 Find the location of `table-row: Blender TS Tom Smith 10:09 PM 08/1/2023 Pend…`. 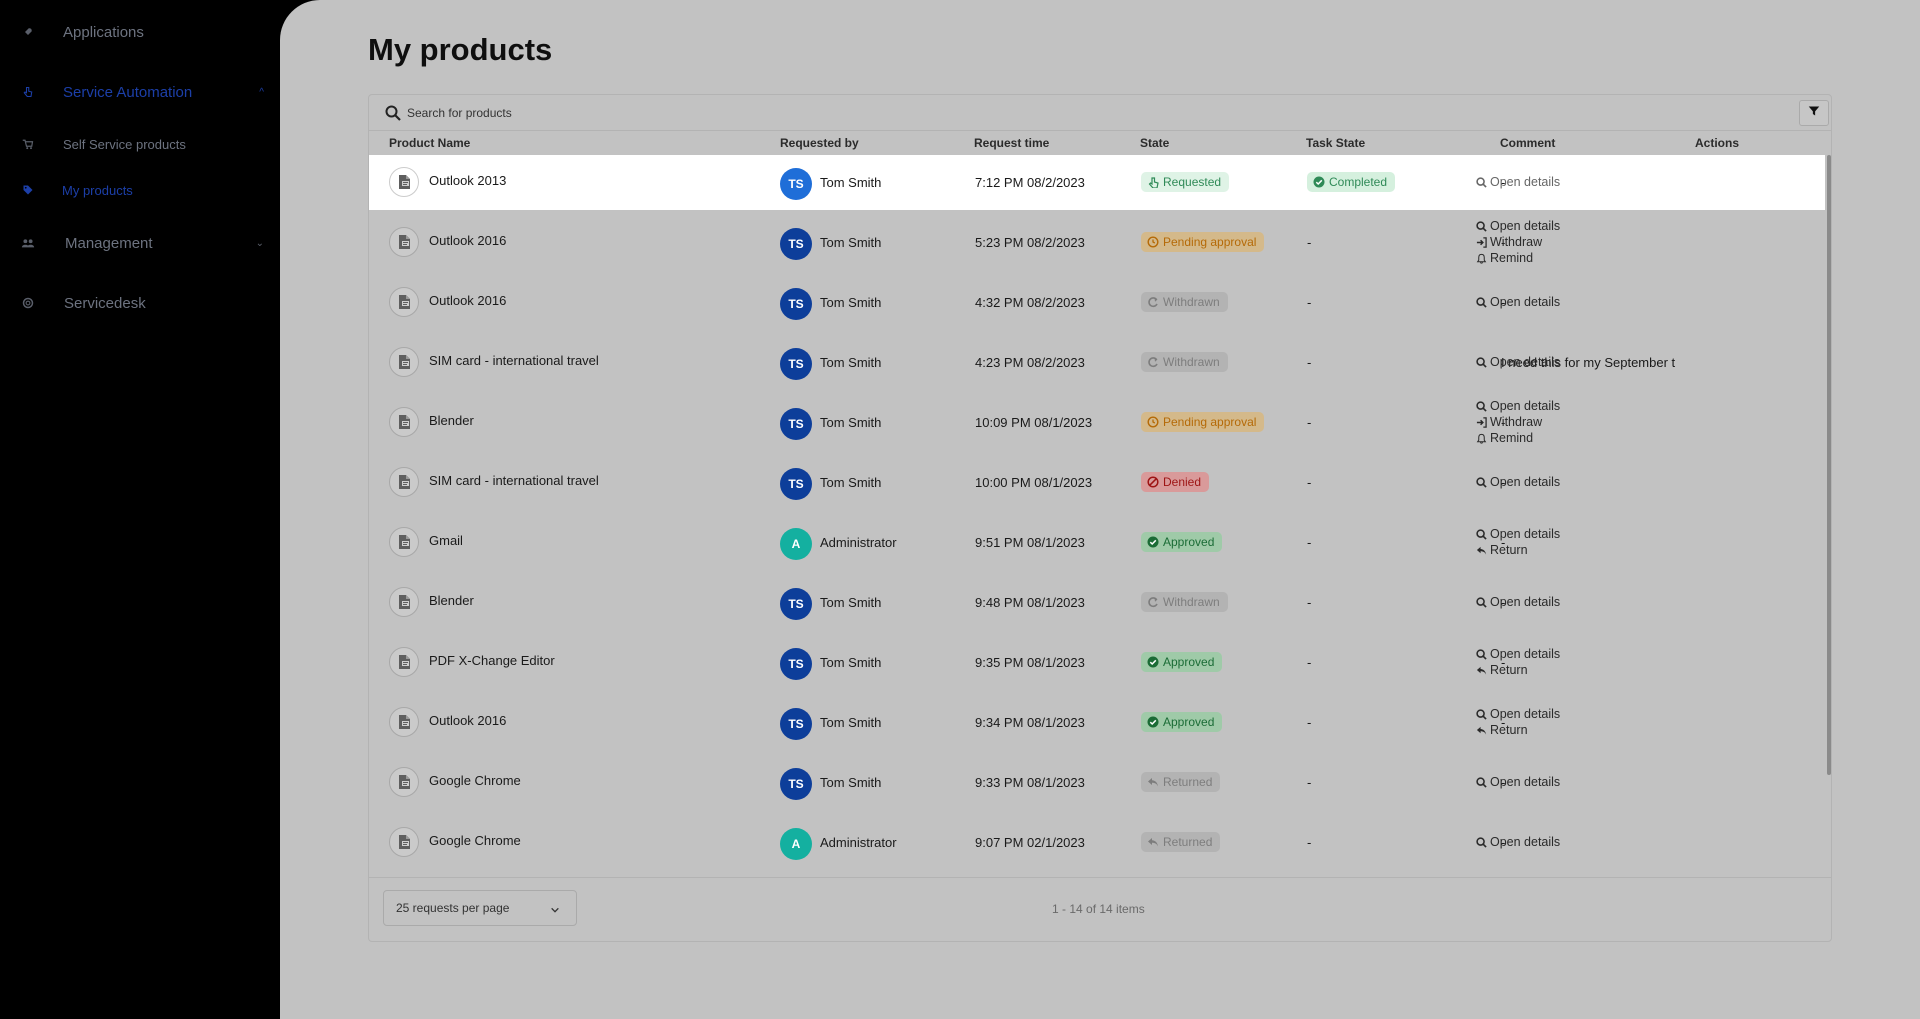

table-row: Blender TS Tom Smith 10:09 PM 08/1/2023 Pend… is located at coordinates (1097, 422).